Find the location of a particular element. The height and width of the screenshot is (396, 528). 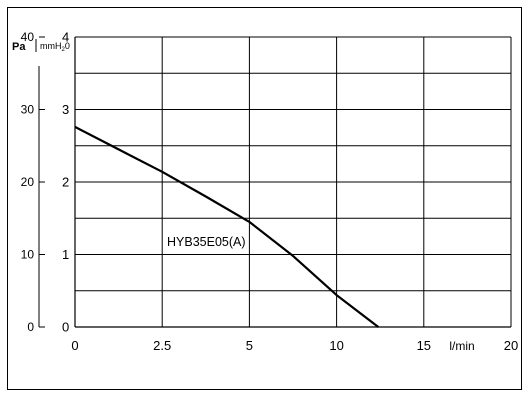

pa-tick-label: 30 is located at coordinates (28, 110).